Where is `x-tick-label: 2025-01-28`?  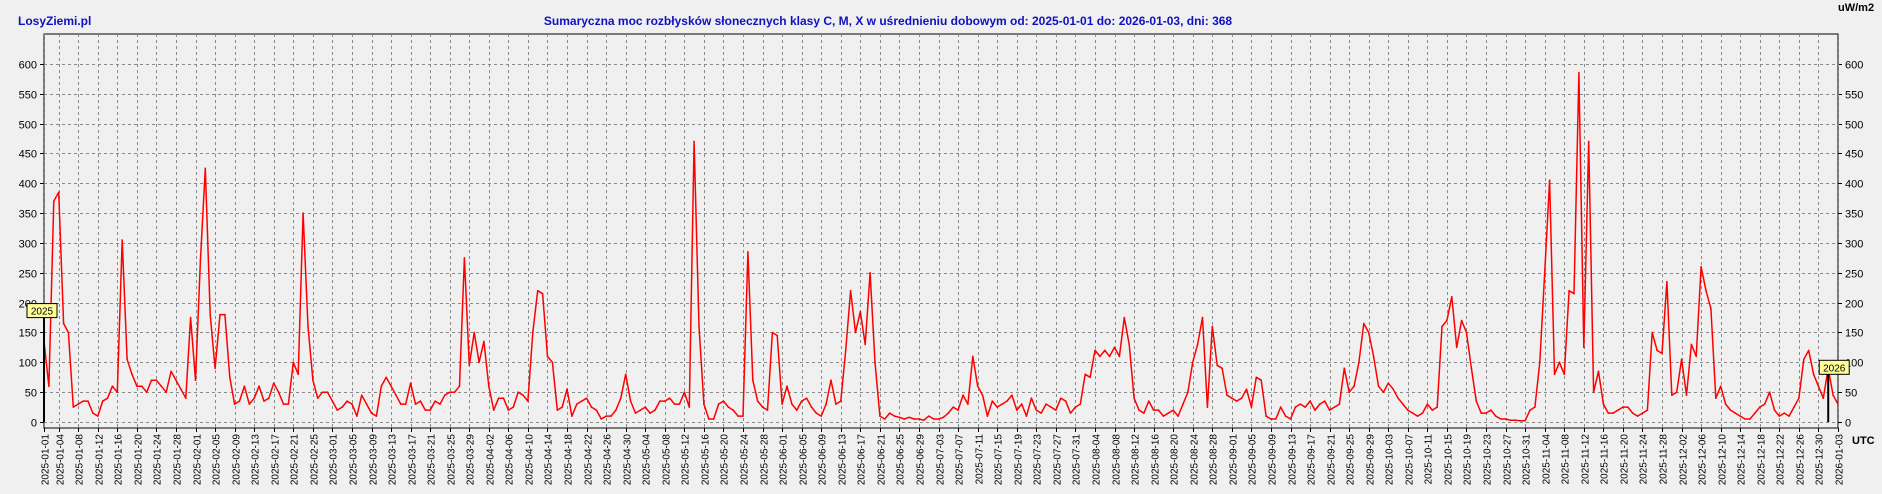
x-tick-label: 2025-01-28 is located at coordinates (178, 460).